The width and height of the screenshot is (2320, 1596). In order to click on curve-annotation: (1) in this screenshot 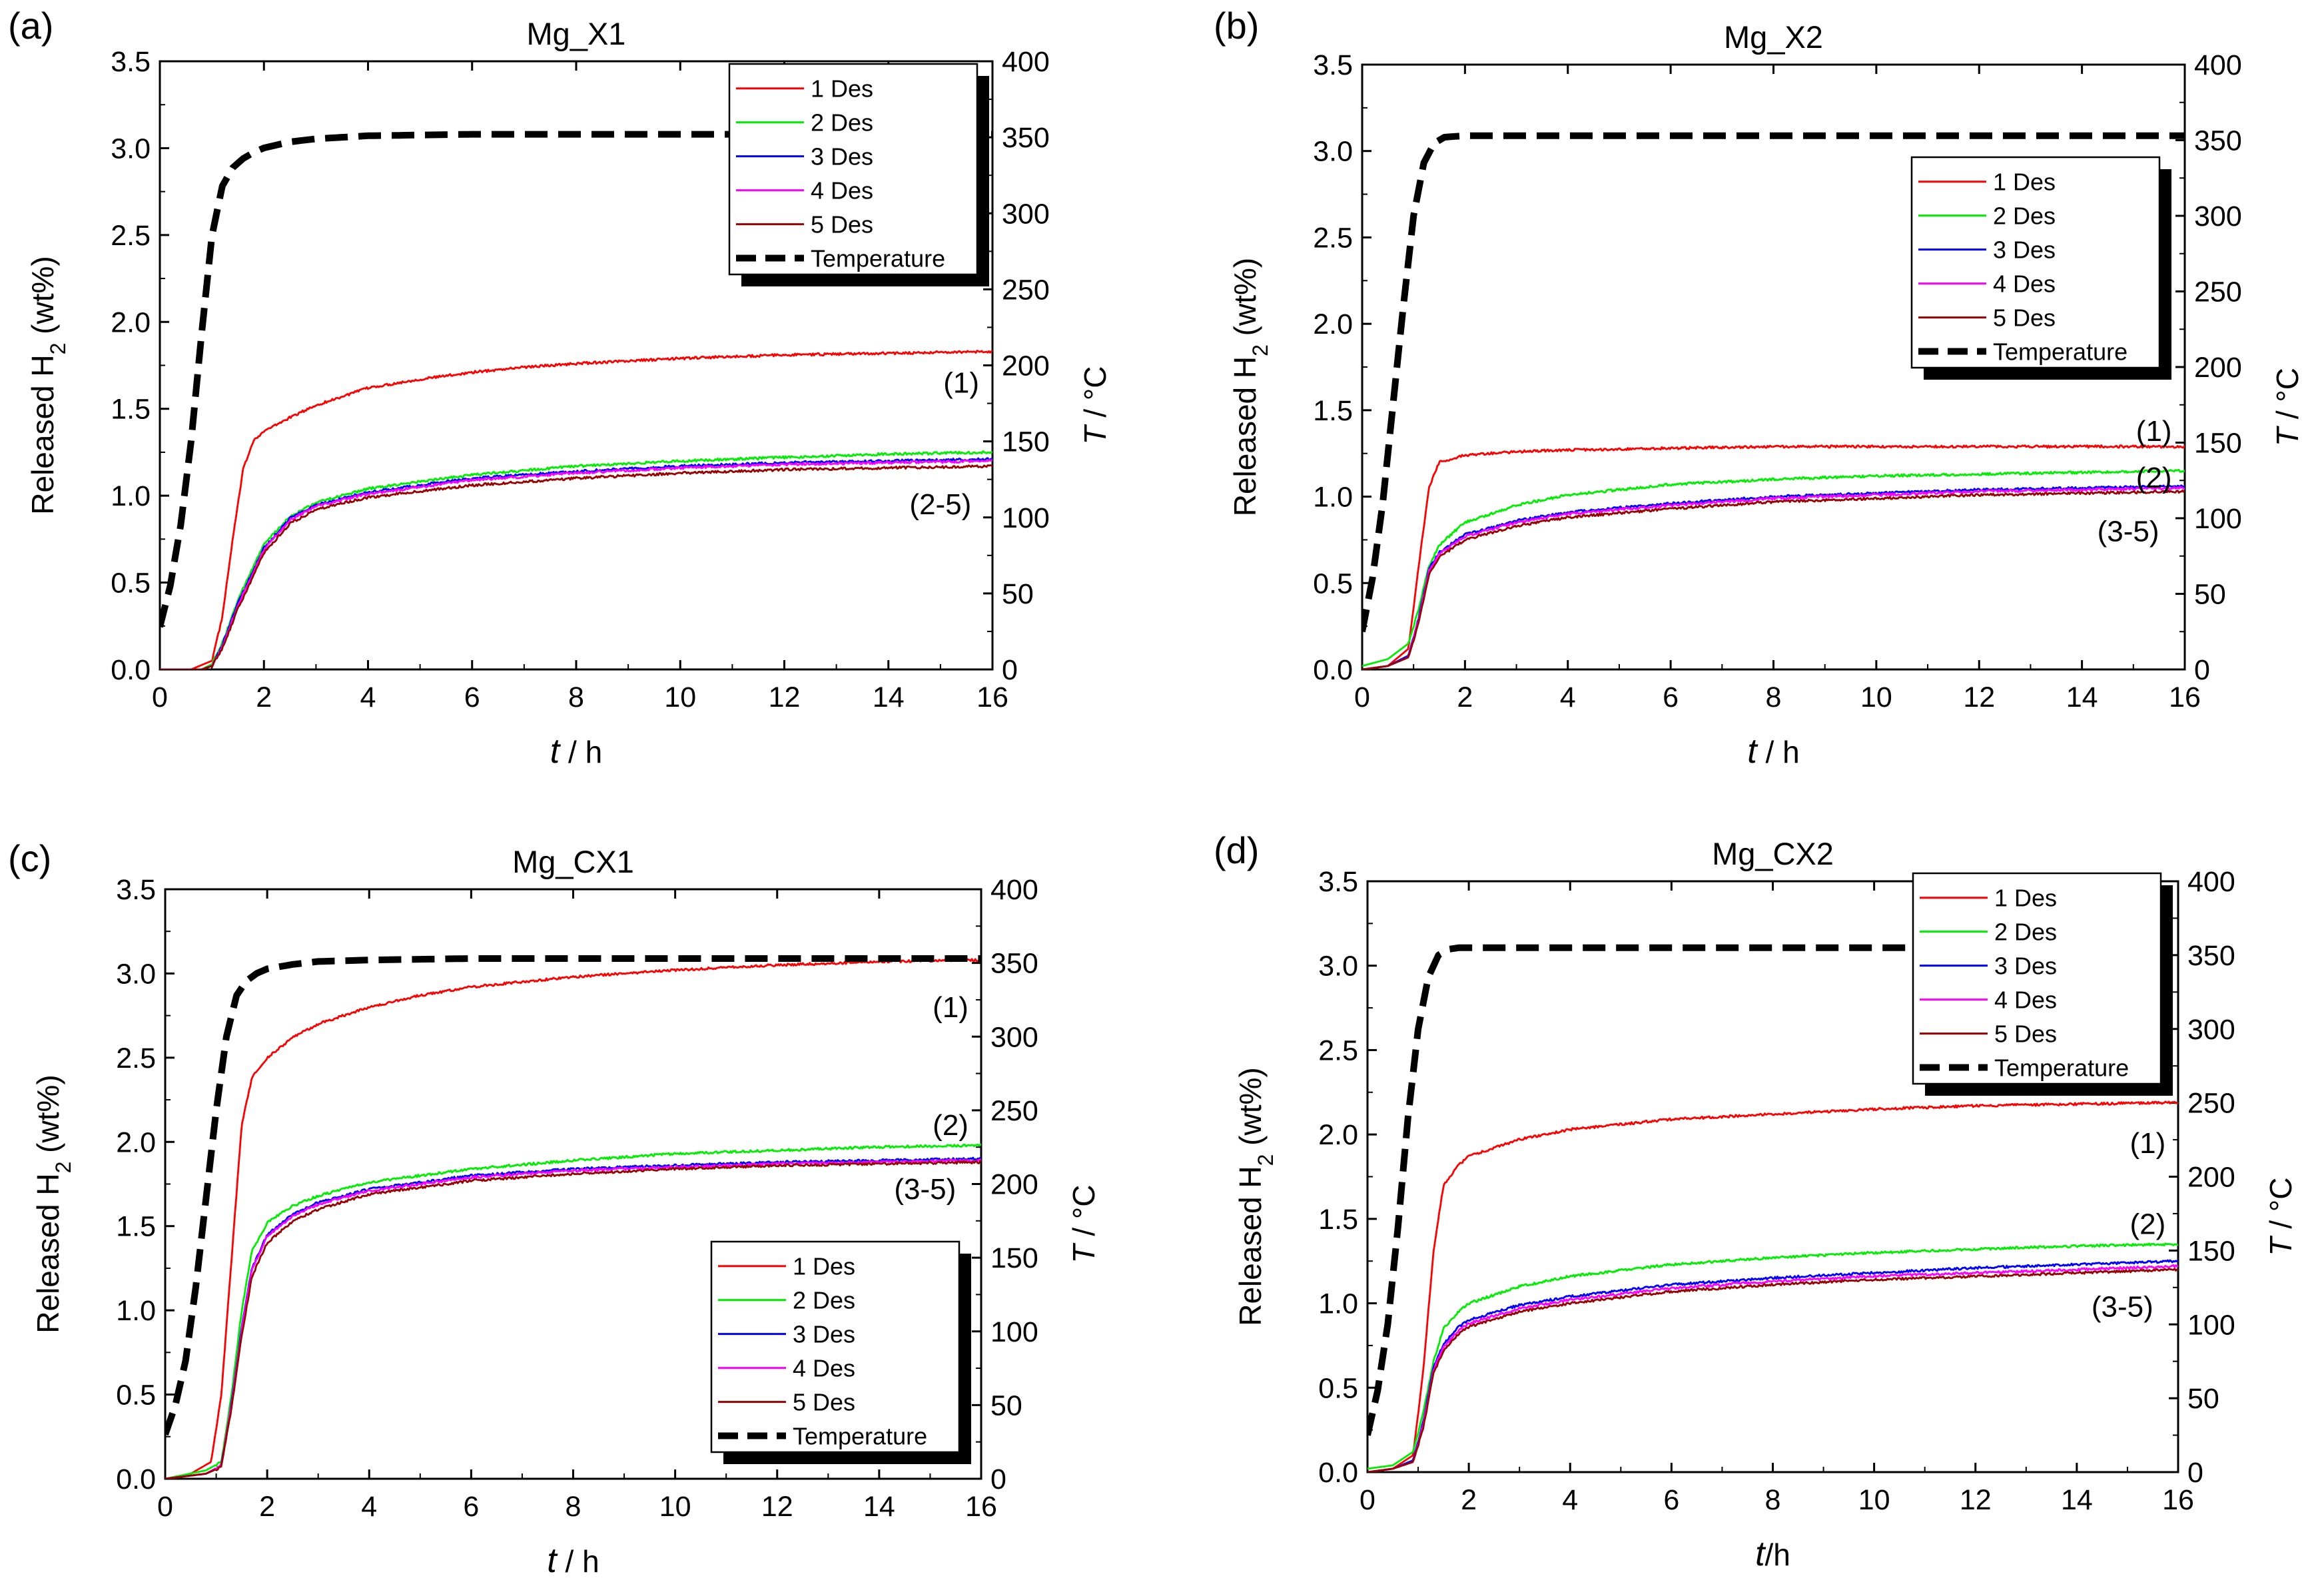, I will do `click(2147, 1143)`.